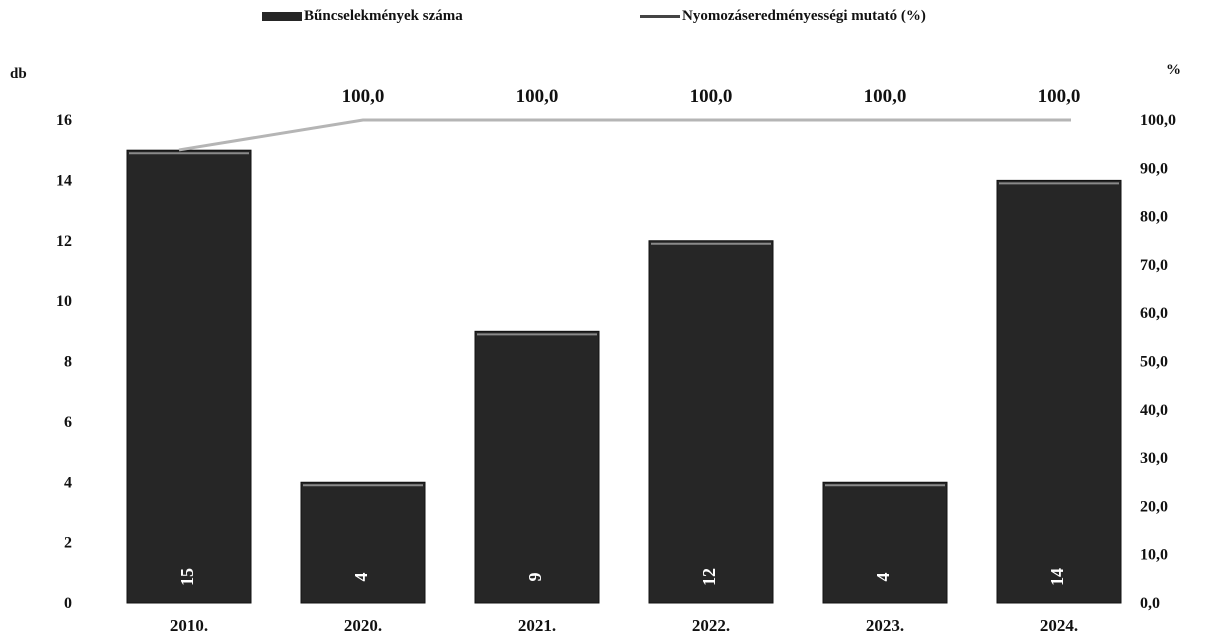 The width and height of the screenshot is (1206, 640). I want to click on legend-label-bars: Bűncselekmények száma, so click(383, 16).